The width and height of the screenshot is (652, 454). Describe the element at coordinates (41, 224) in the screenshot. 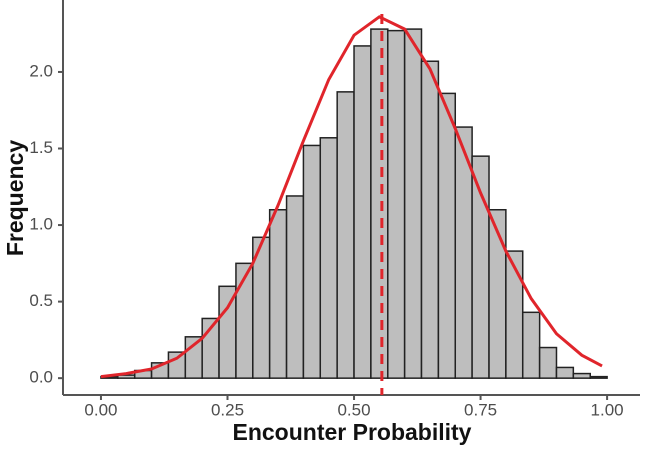

I see `y-tick-label: 1.0` at that location.